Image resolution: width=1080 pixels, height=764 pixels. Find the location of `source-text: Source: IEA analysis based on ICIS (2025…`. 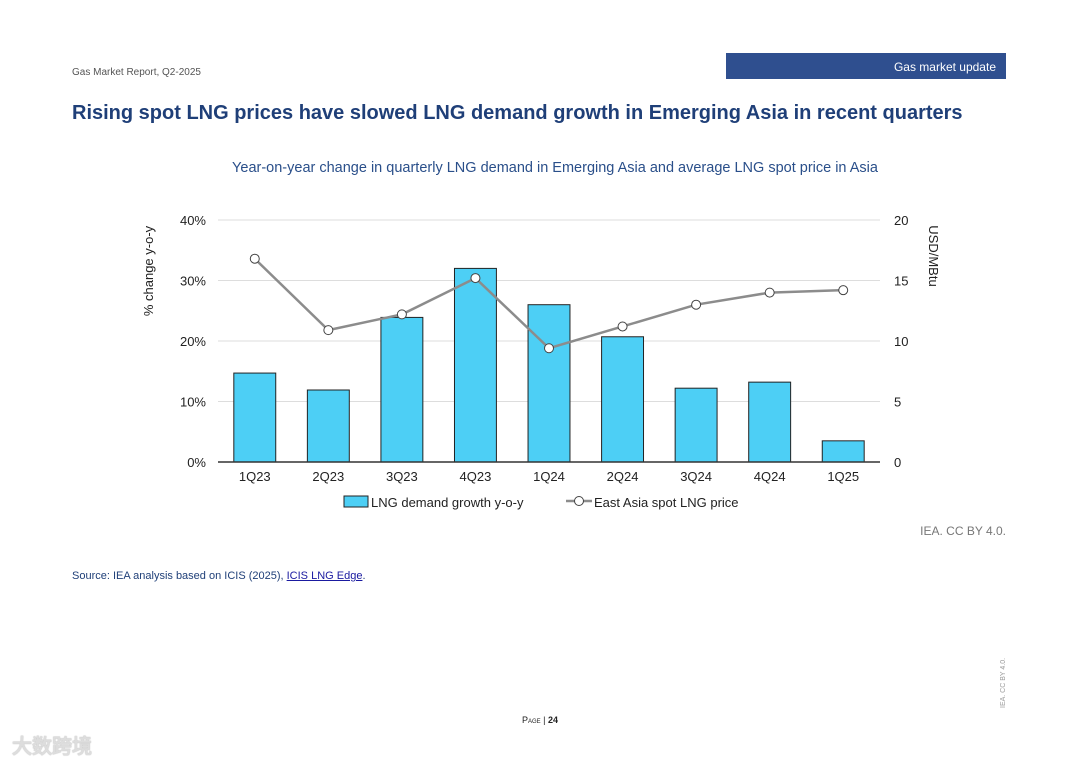

source-text: Source: IEA analysis based on ICIS (2025… is located at coordinates (179, 576).